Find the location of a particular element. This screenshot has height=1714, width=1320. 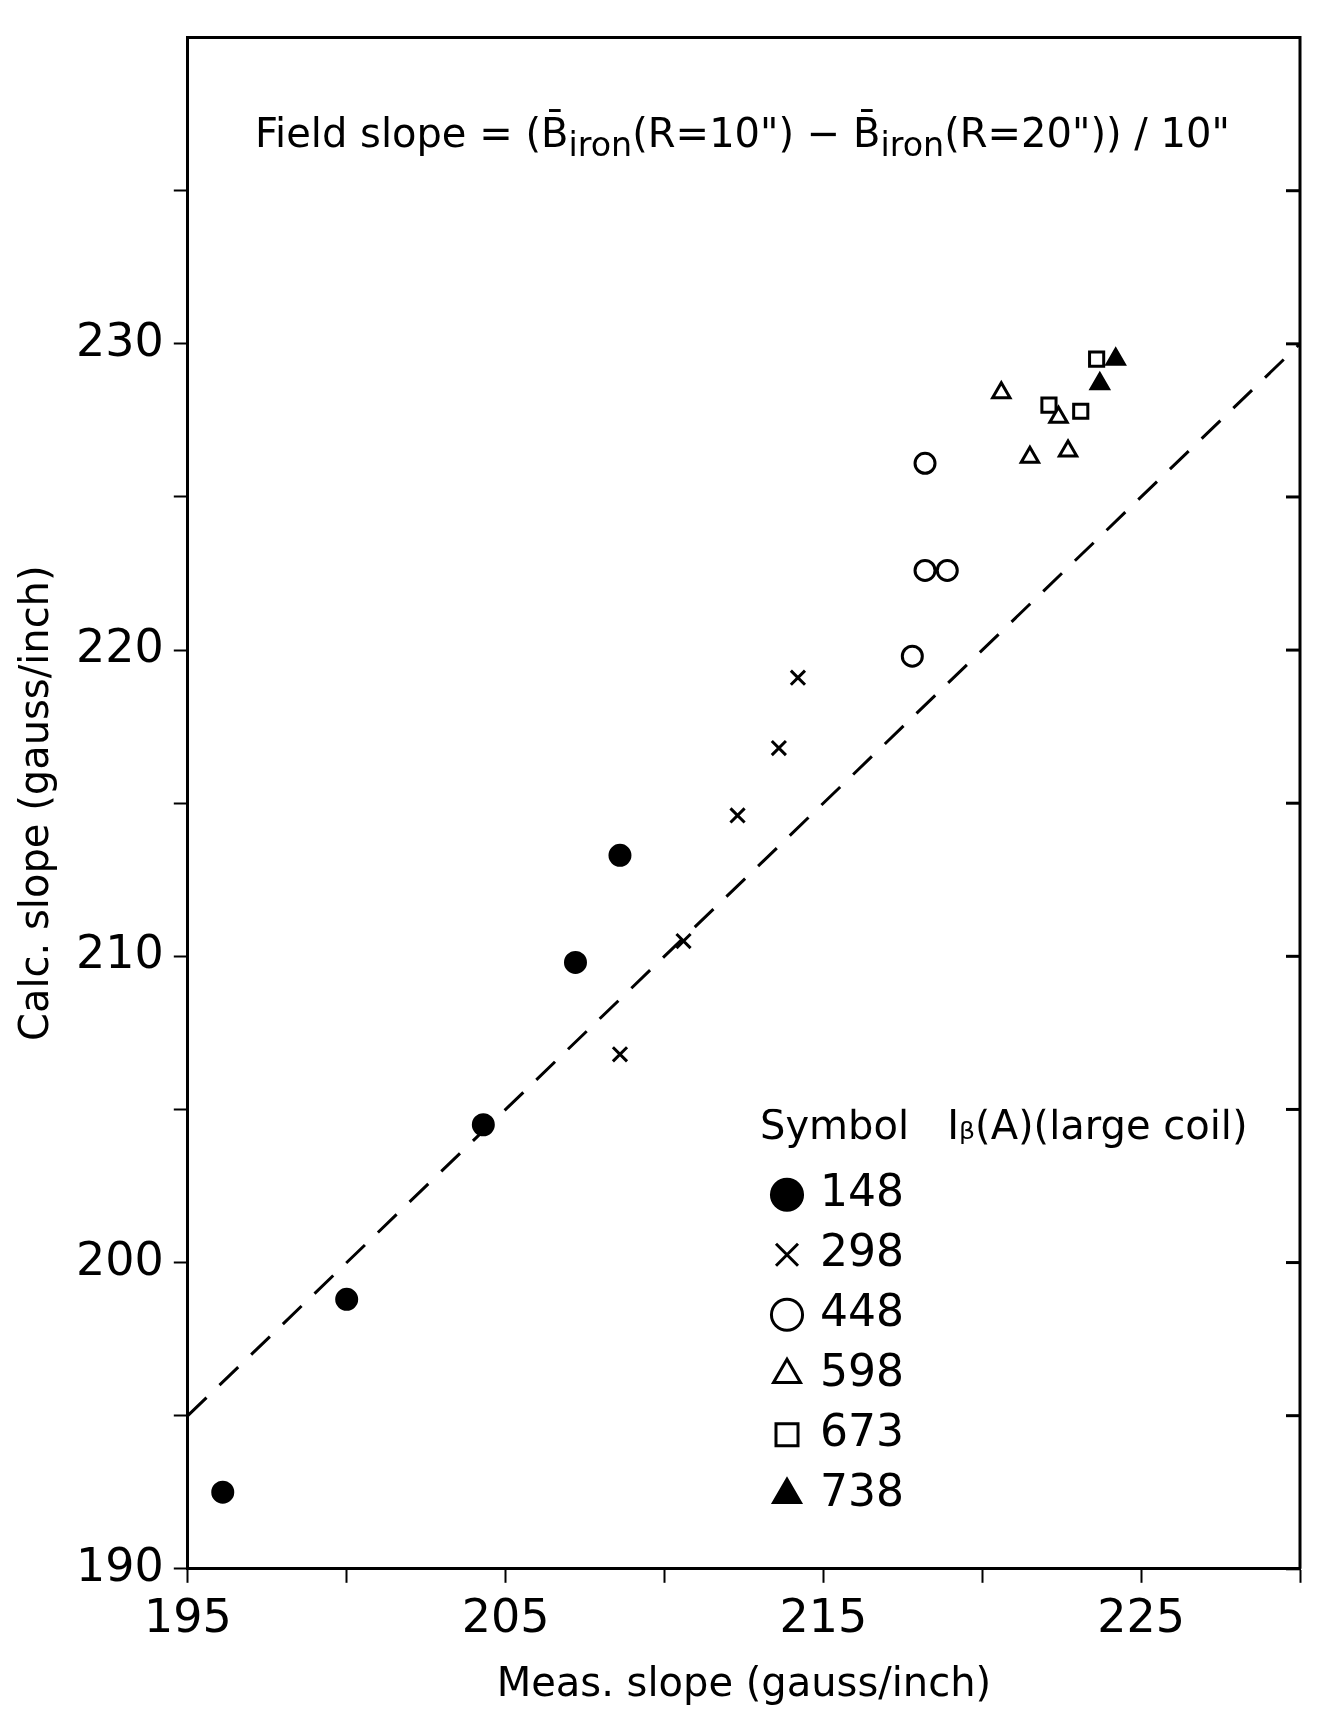

x-tick-label: 225 is located at coordinates (1141, 1616).